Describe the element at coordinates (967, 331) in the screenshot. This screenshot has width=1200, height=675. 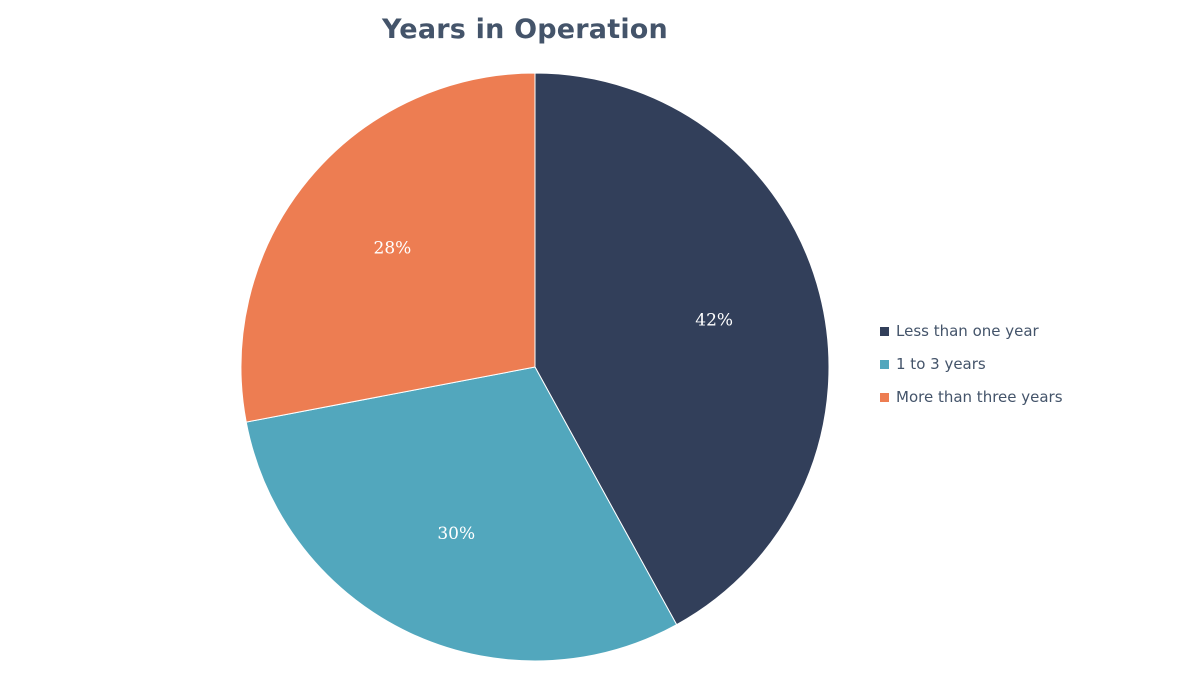
I see `legend-label: Less than one year` at that location.